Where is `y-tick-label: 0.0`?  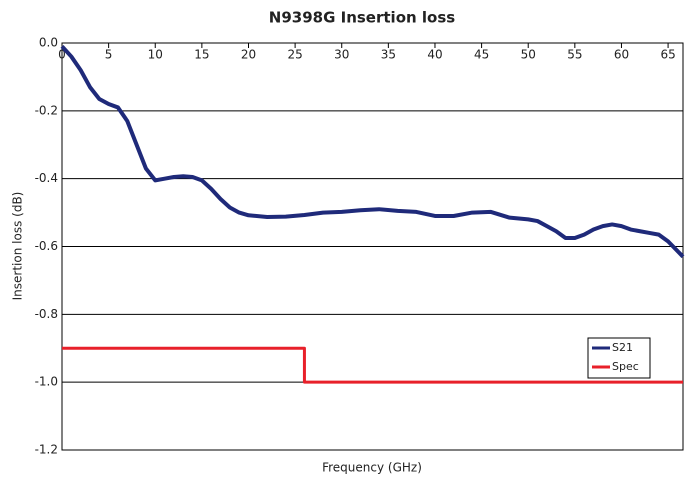 y-tick-label: 0.0 is located at coordinates (48, 43).